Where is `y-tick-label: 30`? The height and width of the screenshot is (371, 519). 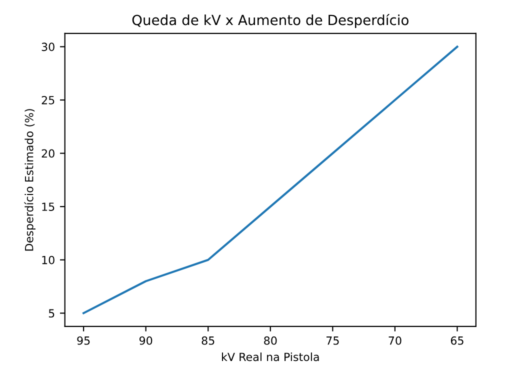 y-tick-label: 30 is located at coordinates (48, 47).